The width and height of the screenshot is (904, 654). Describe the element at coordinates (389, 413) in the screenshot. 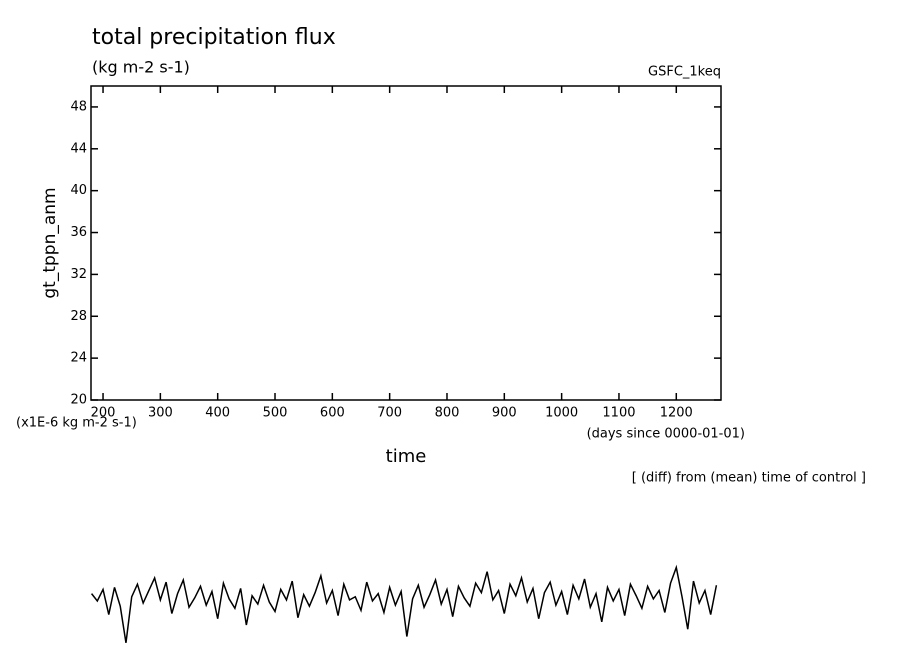

I see `x-tick-label: 700` at that location.